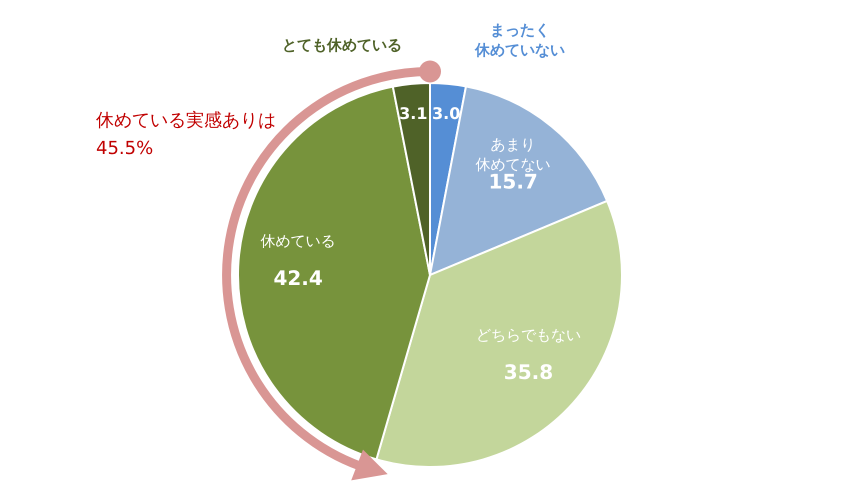  I want to click on data-label: 42.4, so click(298, 278).